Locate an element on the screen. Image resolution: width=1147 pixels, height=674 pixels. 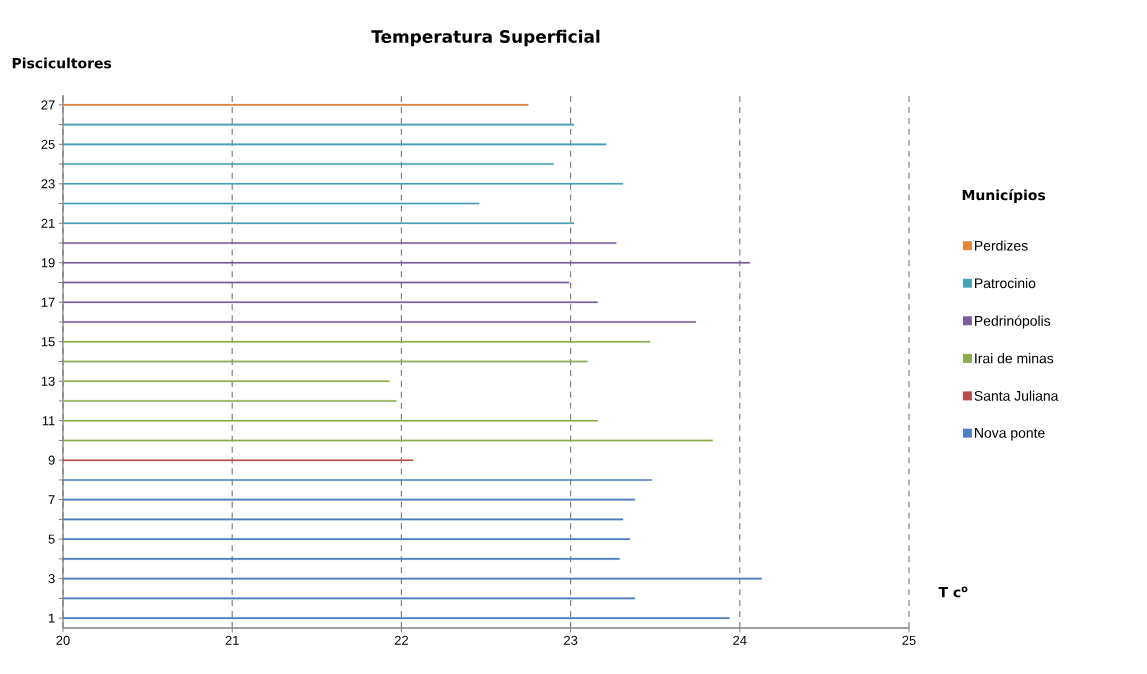
x-tick-label: 21 is located at coordinates (232, 640).